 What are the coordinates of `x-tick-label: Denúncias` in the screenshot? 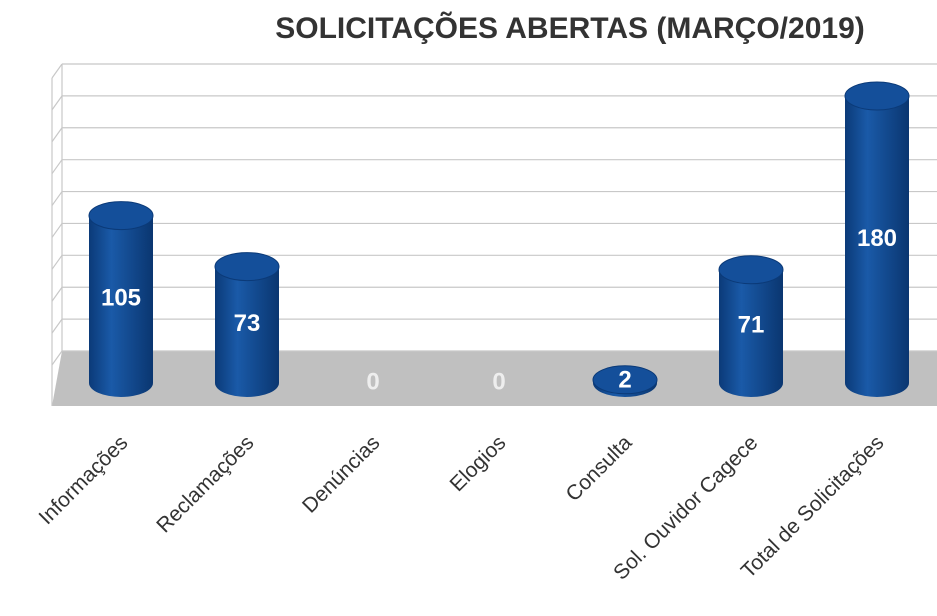 It's located at (341, 474).